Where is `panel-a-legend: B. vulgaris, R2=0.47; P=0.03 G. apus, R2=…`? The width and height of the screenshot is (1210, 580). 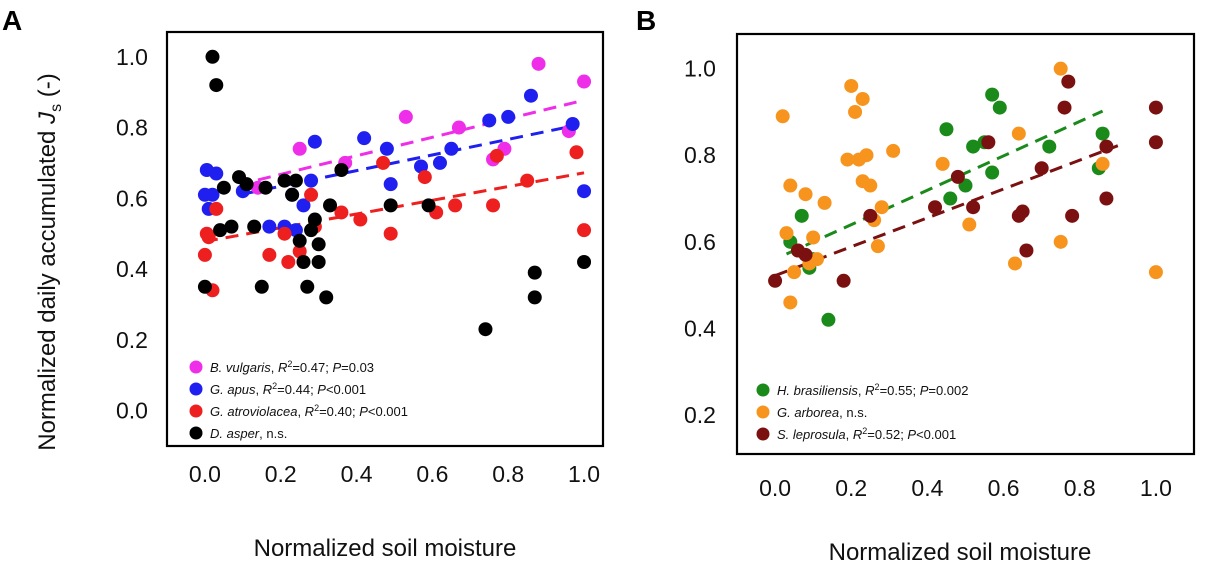 panel-a-legend: B. vulgaris, R2=0.47; P=0.03 G. apus, R2=… is located at coordinates (298, 400).